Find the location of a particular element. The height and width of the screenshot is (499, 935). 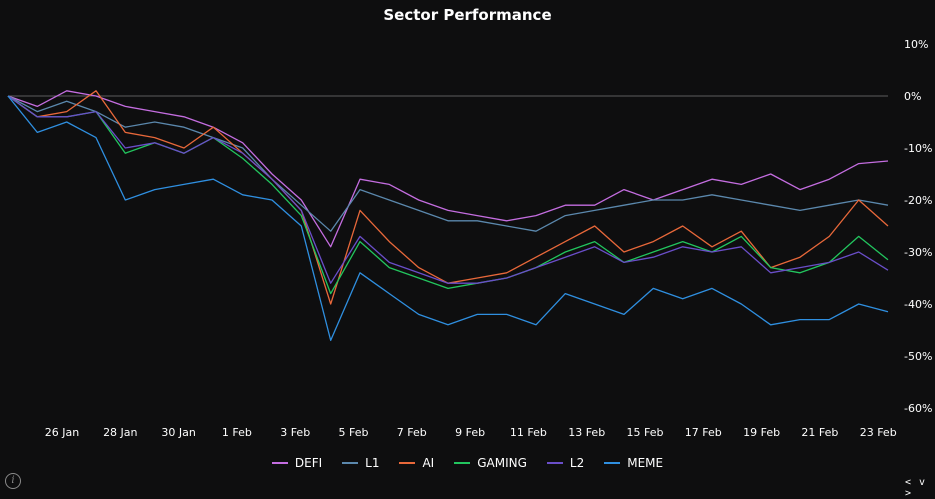

y-tick-label: -50% is located at coordinates (918, 356).